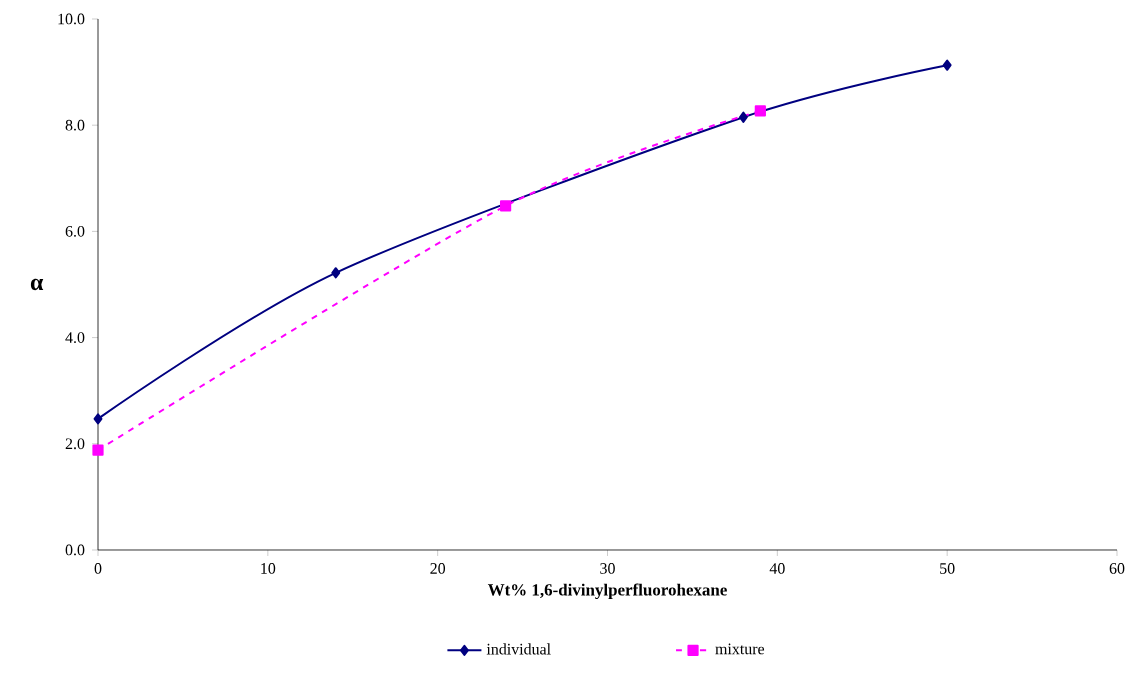 The width and height of the screenshot is (1144, 681). What do you see at coordinates (75, 337) in the screenshot?
I see `y-tick-label: 4.0` at bounding box center [75, 337].